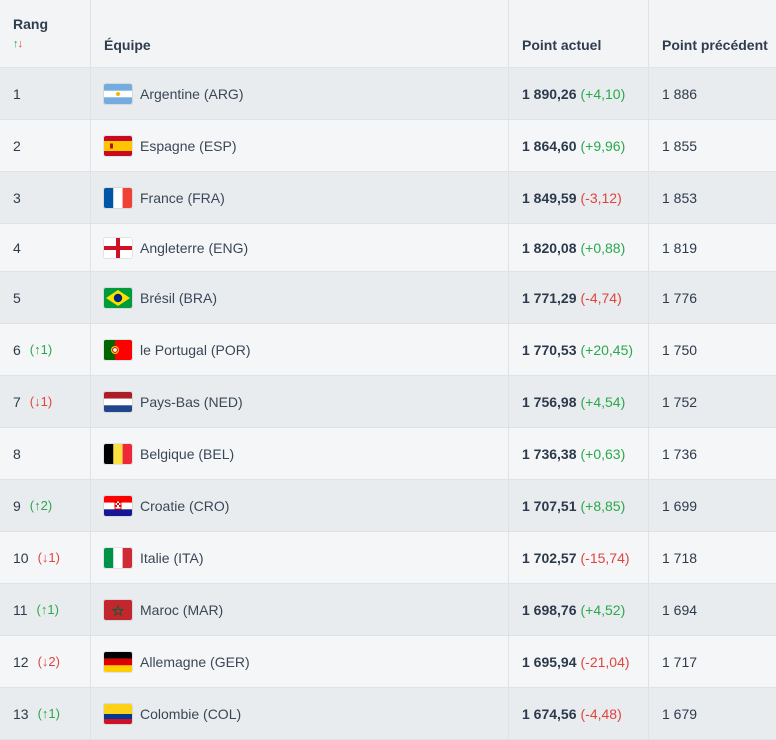 The width and height of the screenshot is (776, 740). What do you see at coordinates (549, 401) in the screenshot?
I see `current-points: 1 756,98` at bounding box center [549, 401].